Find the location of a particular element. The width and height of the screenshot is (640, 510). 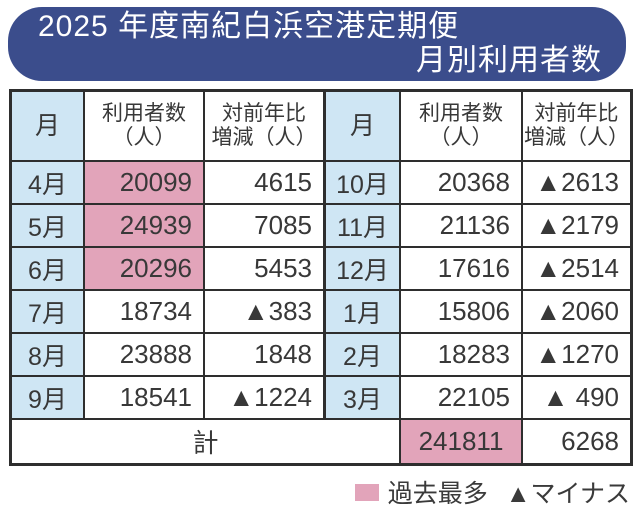

header-users-right: 利用者数 （人） is located at coordinates (462, 127).